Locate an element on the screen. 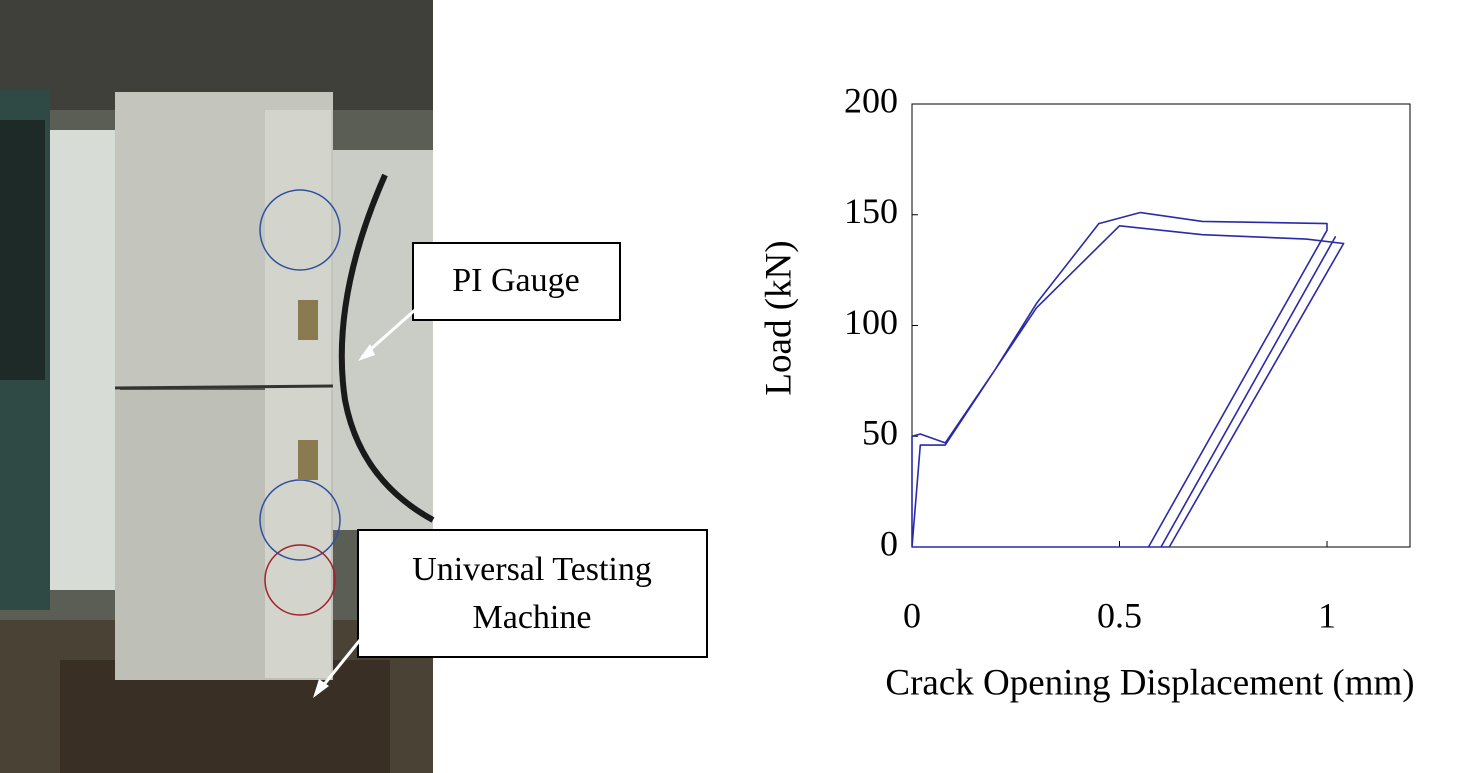 This screenshot has width=1472, height=773. x-tick-label: 0.5 is located at coordinates (1119, 615).